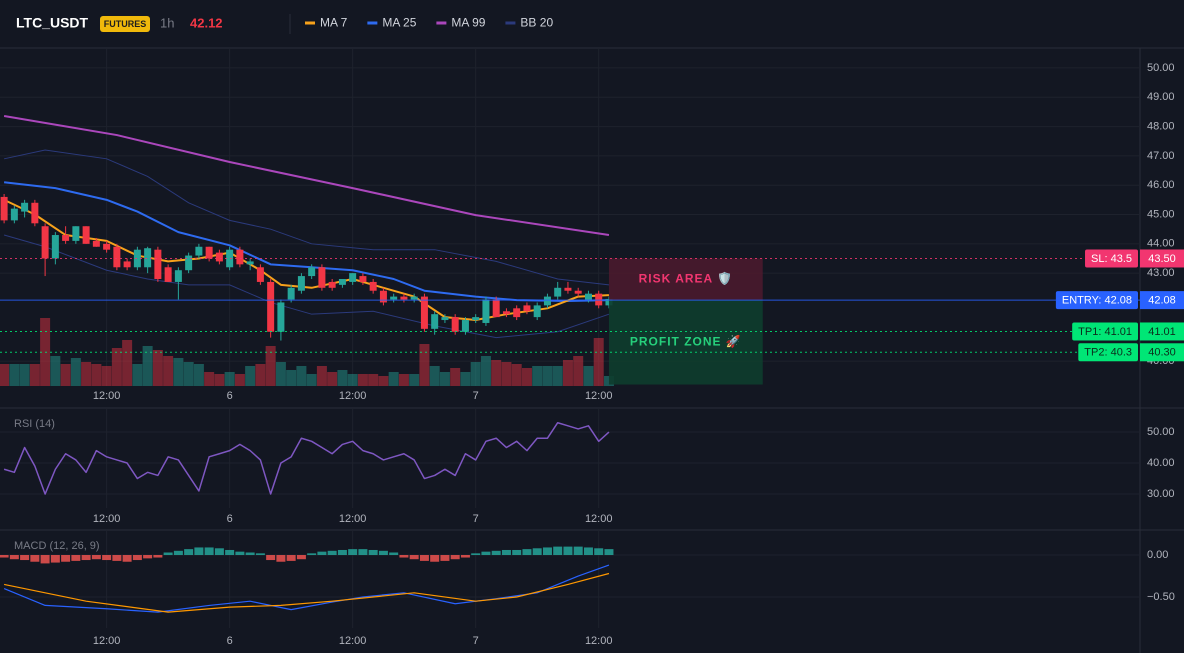 This screenshot has height=653, width=1184. What do you see at coordinates (125, 24) in the screenshot?
I see `badge: FUTURES` at bounding box center [125, 24].